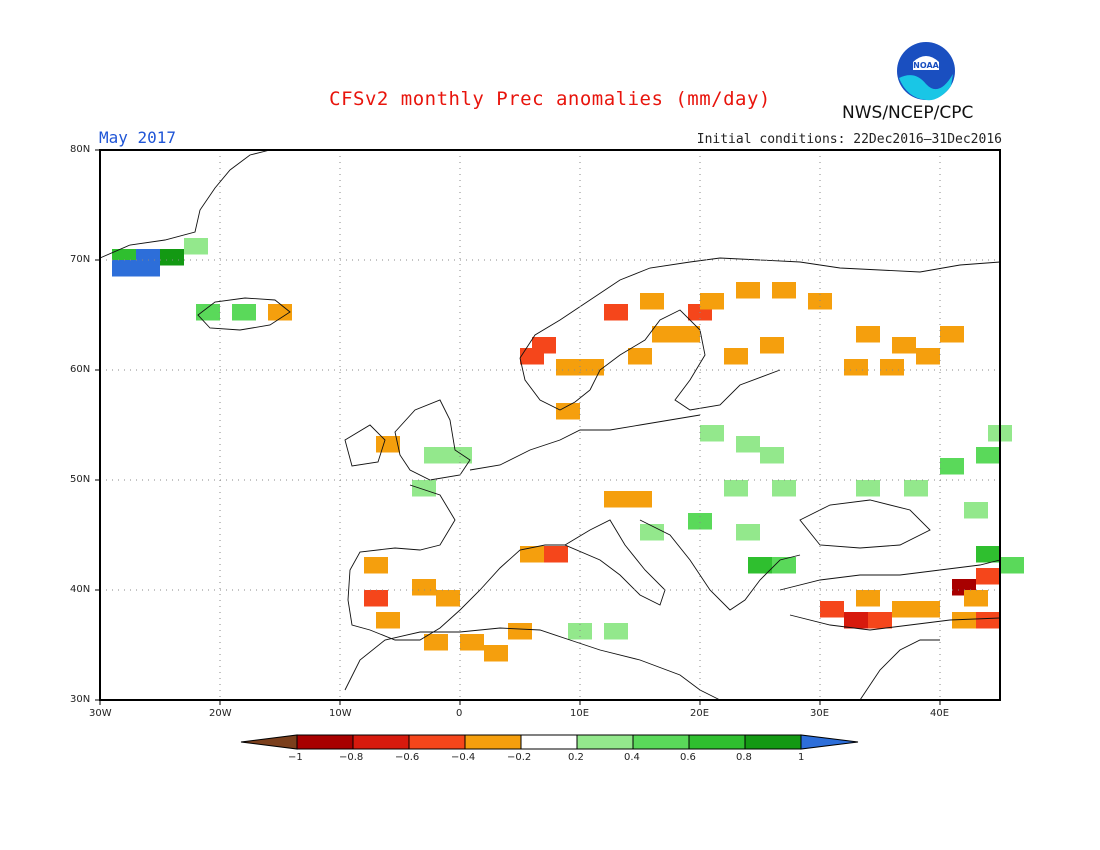 Image resolution: width=1100 pixels, height=850 pixels. I want to click on lat-label: 60N, so click(80, 369).